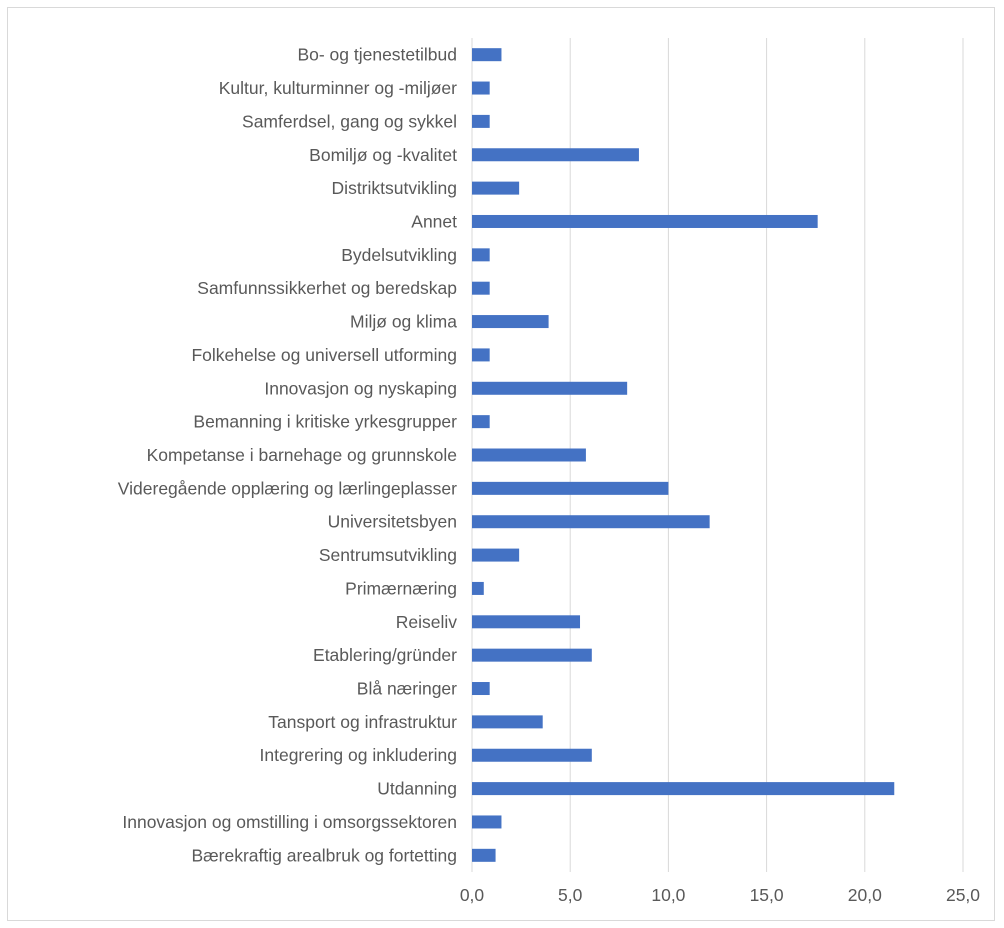  I want to click on category-label: Bemanning i kritiske yrkesgrupper, so click(325, 422).